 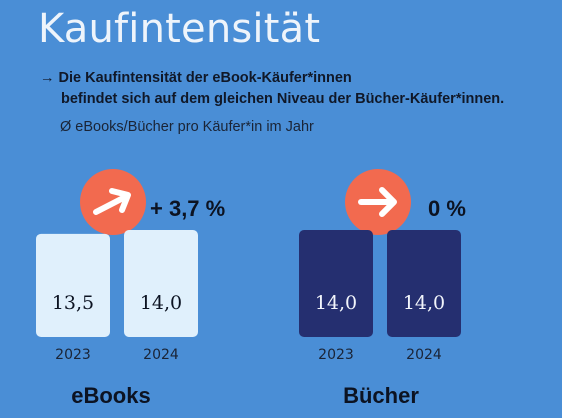 I want to click on buecher-group-label: Bücher, so click(x=381, y=395).